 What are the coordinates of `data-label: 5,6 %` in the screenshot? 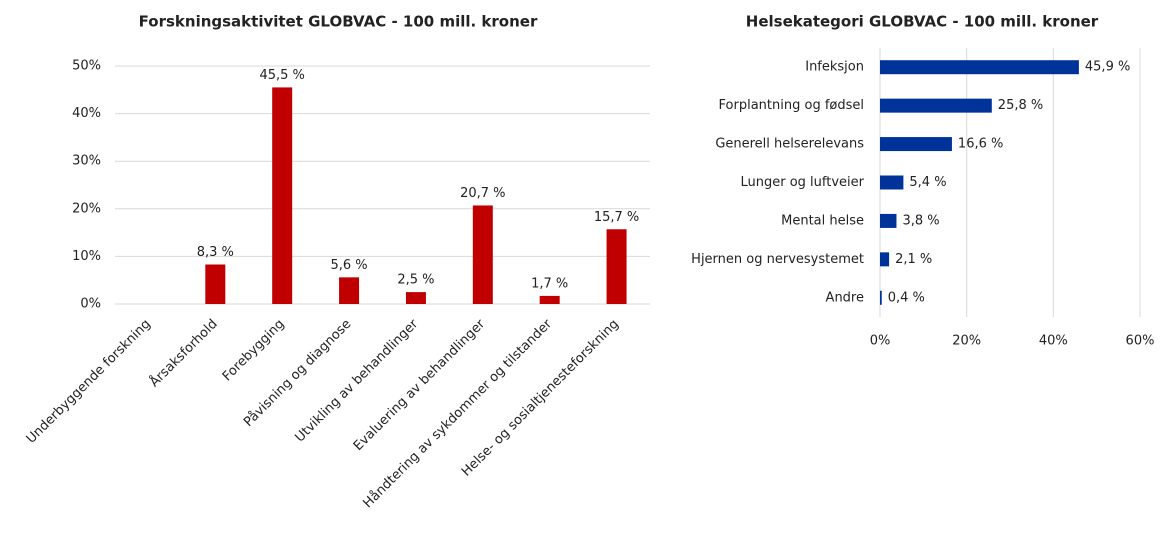 It's located at (348, 265).